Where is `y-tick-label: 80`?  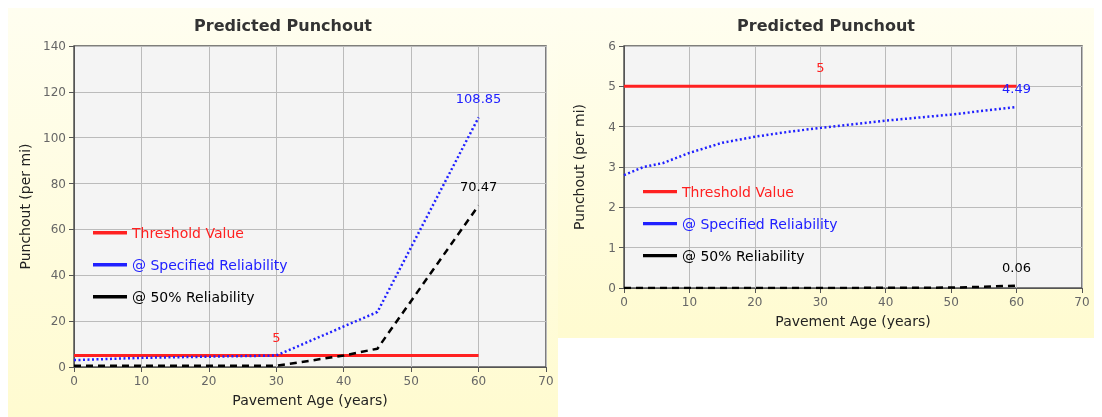
y-tick-label: 80 is located at coordinates (58, 183).